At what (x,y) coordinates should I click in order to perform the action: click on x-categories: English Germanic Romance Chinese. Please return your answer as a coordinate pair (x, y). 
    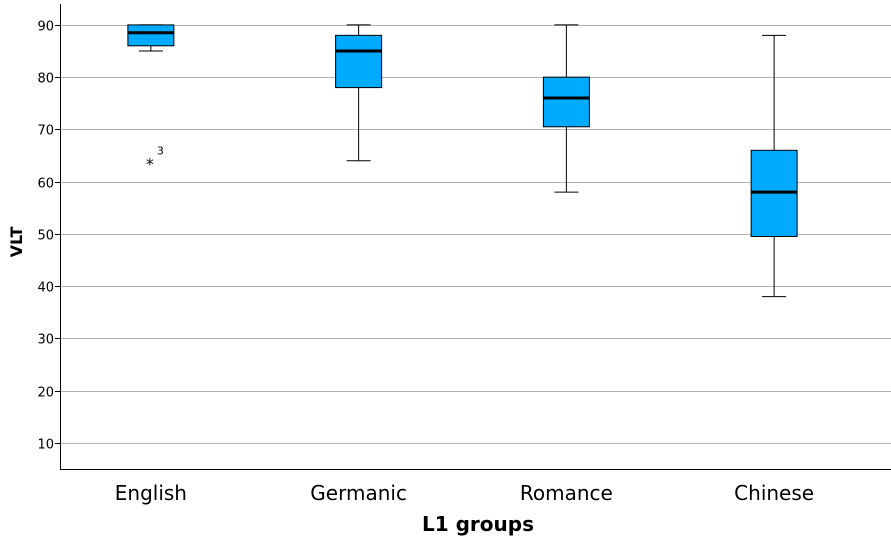
    Looking at the image, I should click on (464, 493).